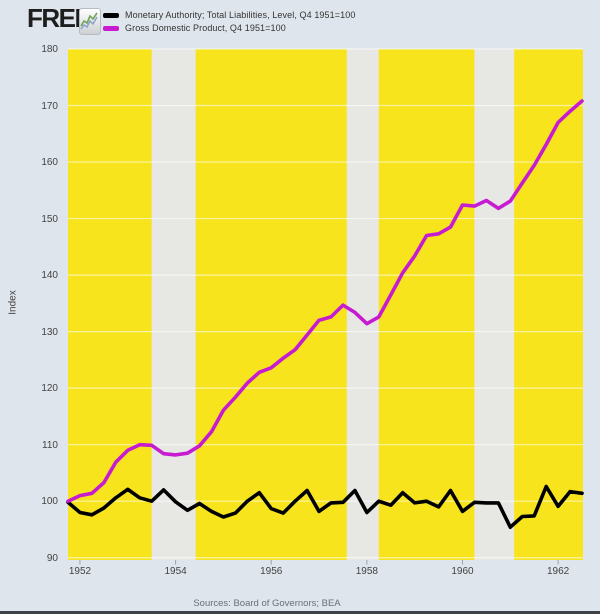  What do you see at coordinates (50, 445) in the screenshot?
I see `y-tick-label: 110` at bounding box center [50, 445].